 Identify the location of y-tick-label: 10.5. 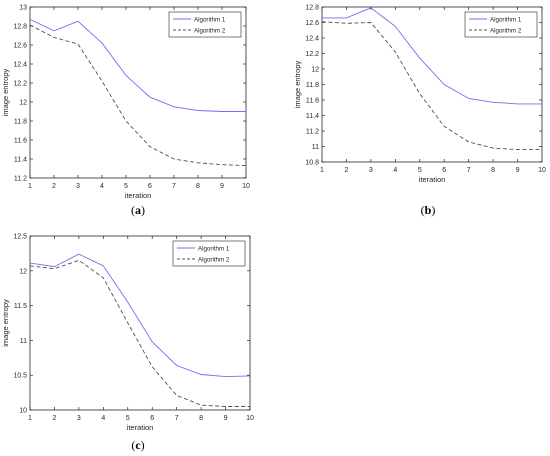
(20, 376).